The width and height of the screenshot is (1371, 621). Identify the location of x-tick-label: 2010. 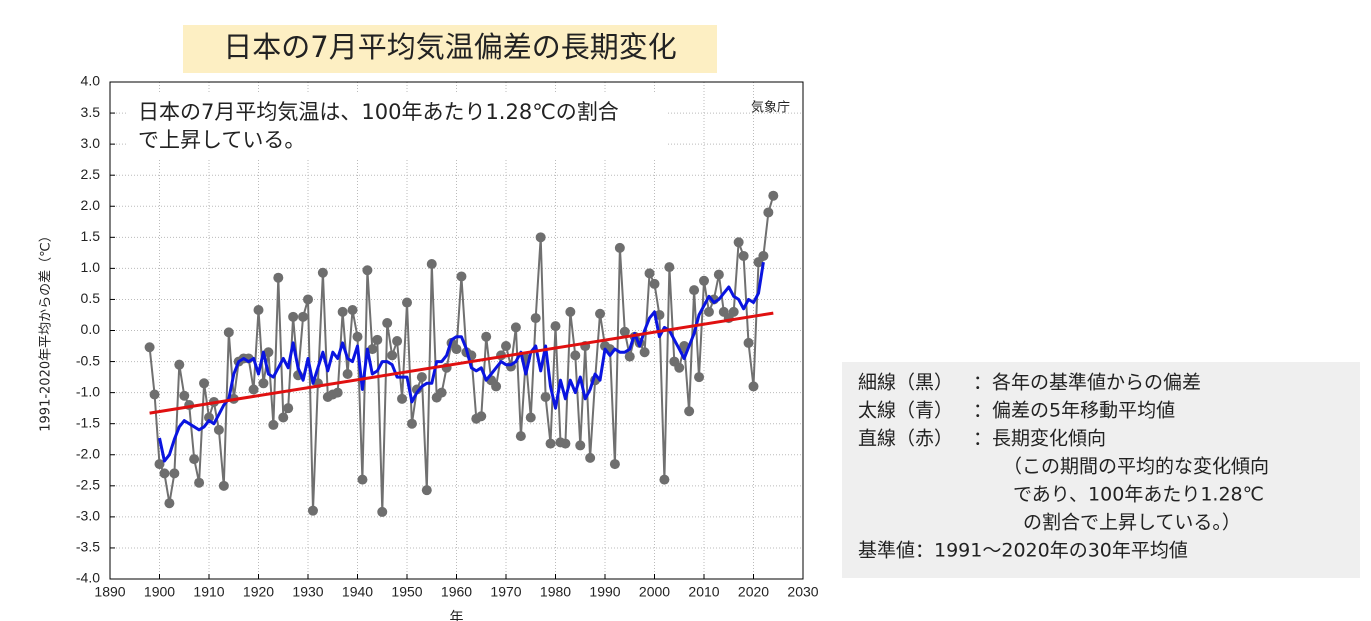
(703, 592).